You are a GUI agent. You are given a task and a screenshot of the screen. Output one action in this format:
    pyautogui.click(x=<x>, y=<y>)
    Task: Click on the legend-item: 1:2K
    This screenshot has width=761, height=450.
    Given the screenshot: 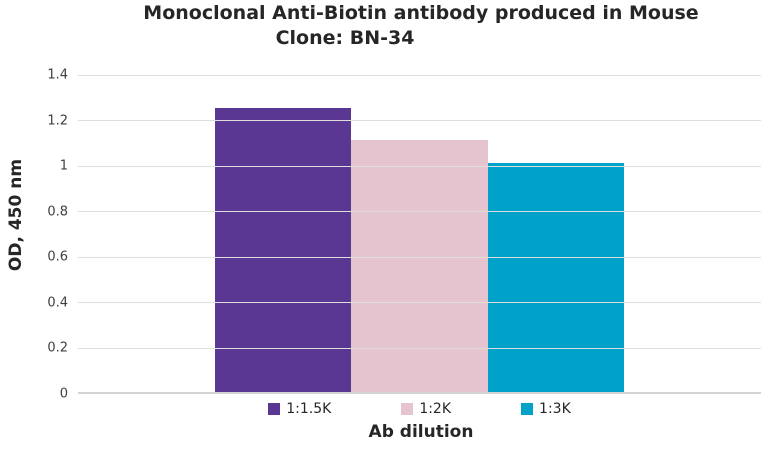 What is the action you would take?
    pyautogui.click(x=426, y=409)
    